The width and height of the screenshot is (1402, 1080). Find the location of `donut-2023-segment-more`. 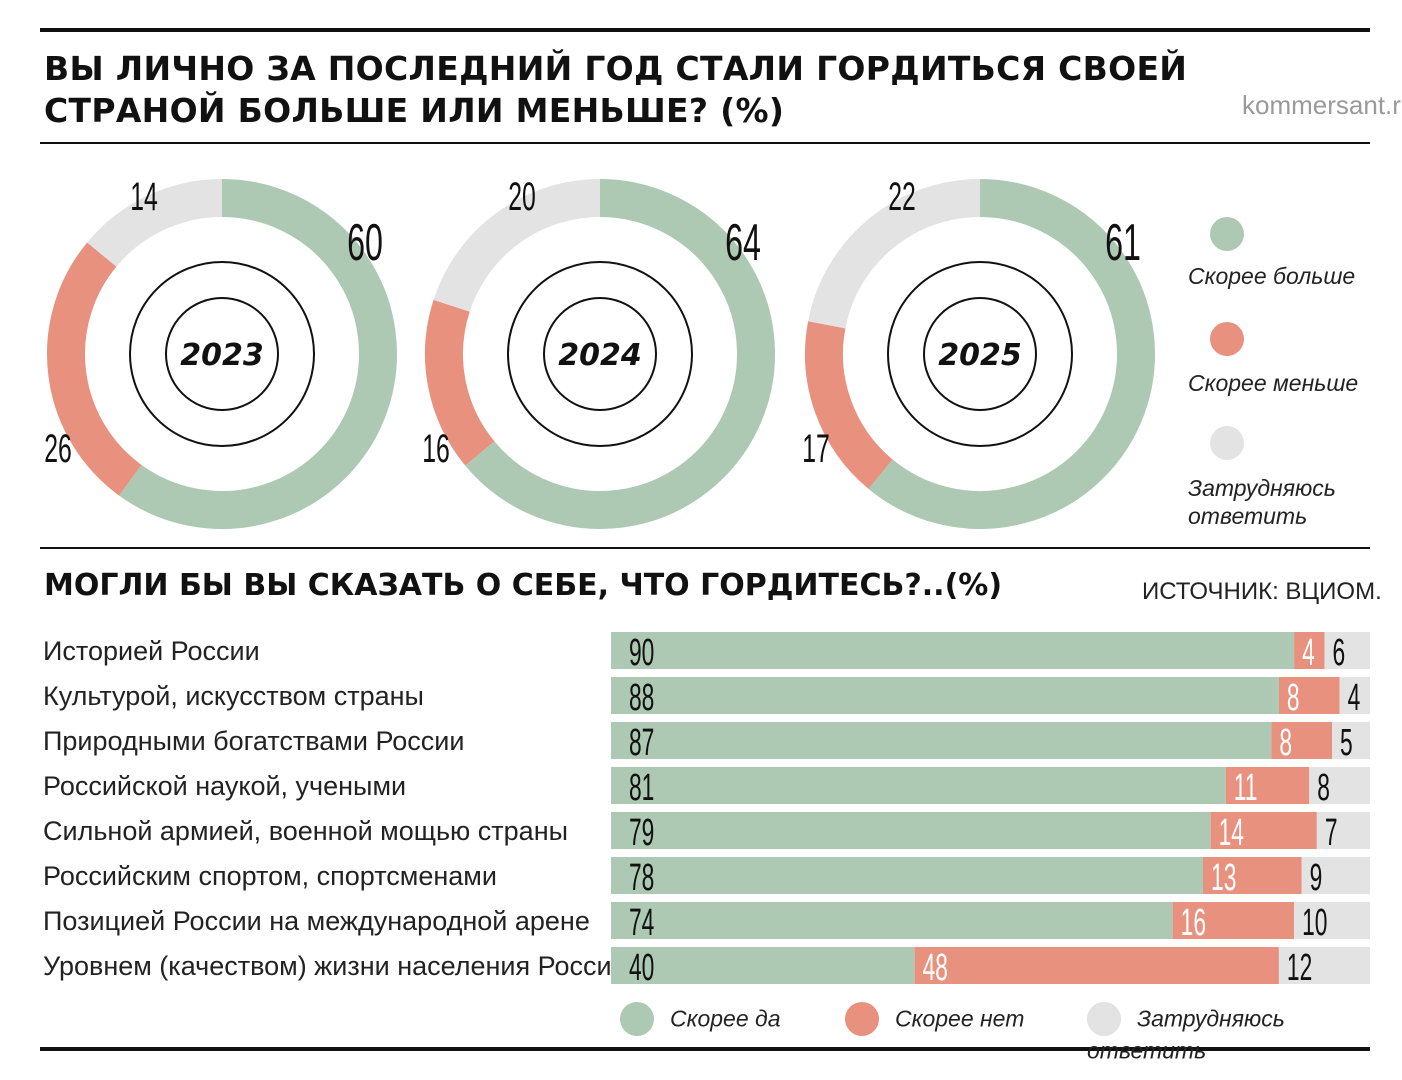

donut-2023-segment-more is located at coordinates (258, 354).